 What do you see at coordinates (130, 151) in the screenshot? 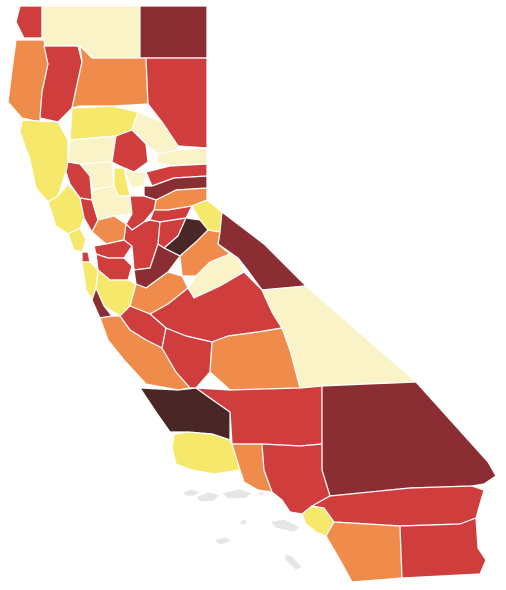
I see `county-butte` at bounding box center [130, 151].